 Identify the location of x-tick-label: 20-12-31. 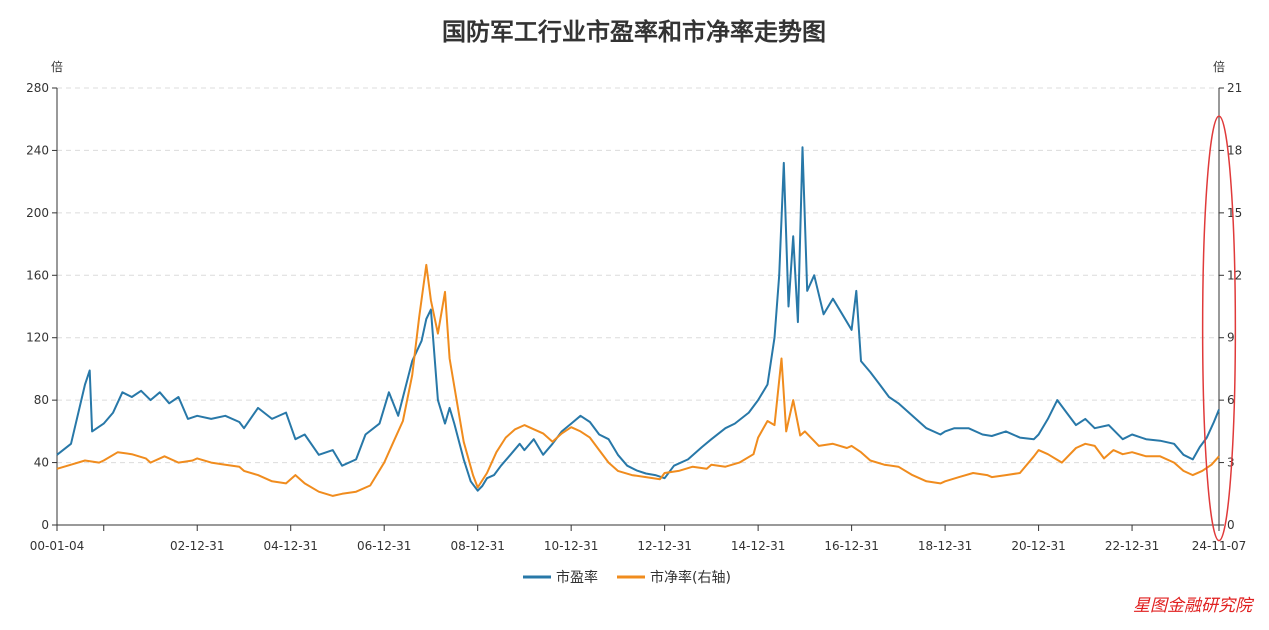
(1038, 546).